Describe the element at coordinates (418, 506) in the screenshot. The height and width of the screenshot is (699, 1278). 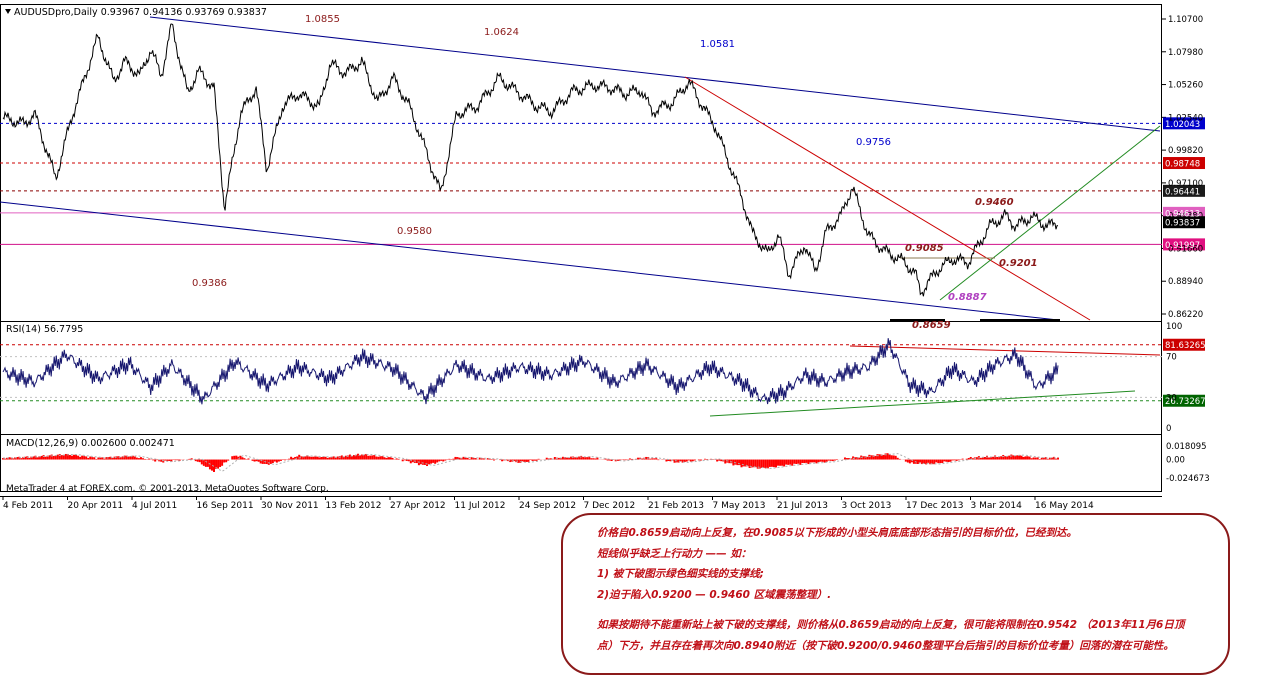
I see `x-axis-tick-label: 27 Apr 2012` at that location.